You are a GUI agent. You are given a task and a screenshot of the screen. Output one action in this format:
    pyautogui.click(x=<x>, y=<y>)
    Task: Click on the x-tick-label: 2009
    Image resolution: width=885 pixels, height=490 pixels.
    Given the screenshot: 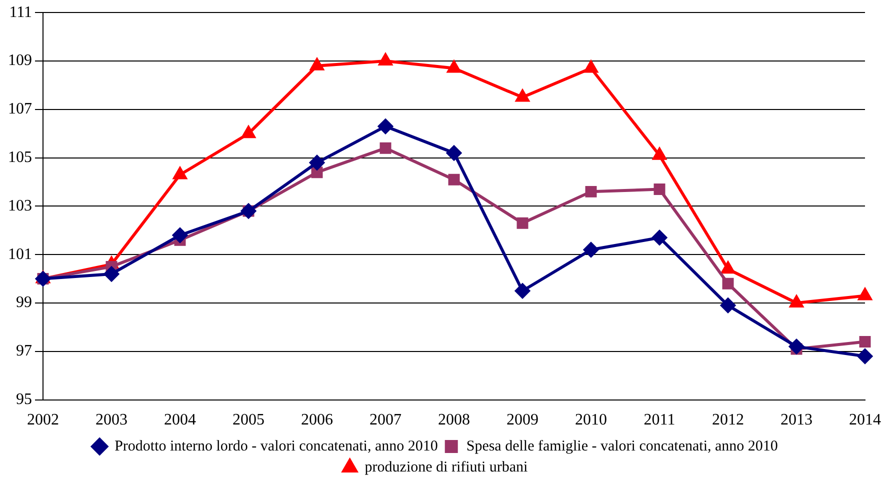 What is the action you would take?
    pyautogui.click(x=522, y=420)
    